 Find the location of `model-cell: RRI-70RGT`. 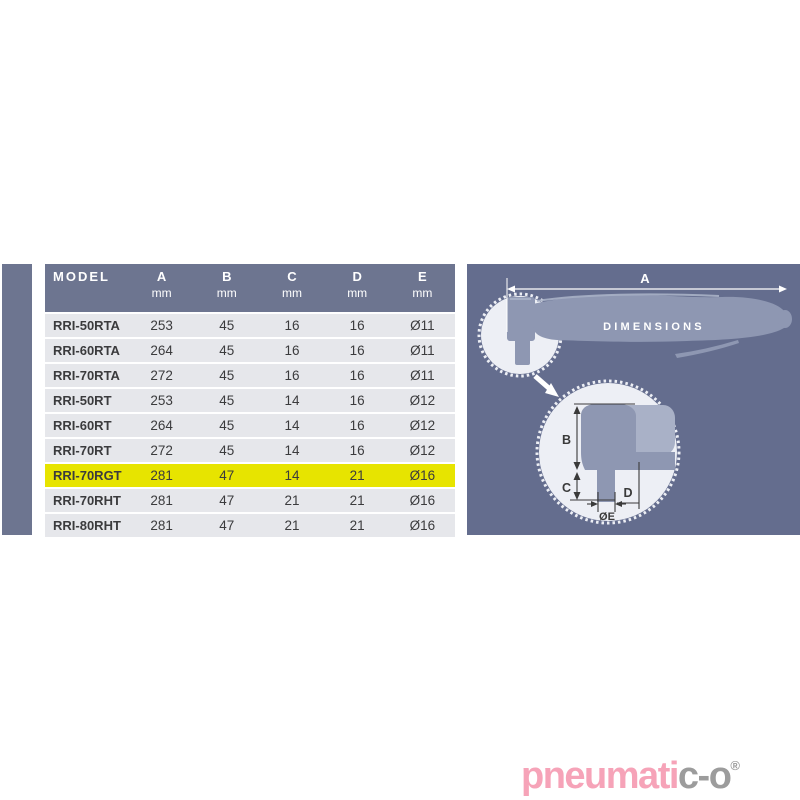

model-cell: RRI-70RGT is located at coordinates (87, 475).